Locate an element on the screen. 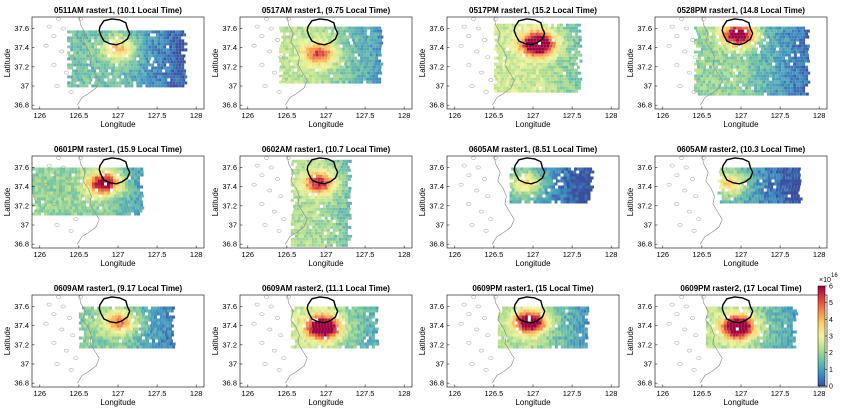 The width and height of the screenshot is (850, 413). colorbar-tick-label: 2 is located at coordinates (831, 353).